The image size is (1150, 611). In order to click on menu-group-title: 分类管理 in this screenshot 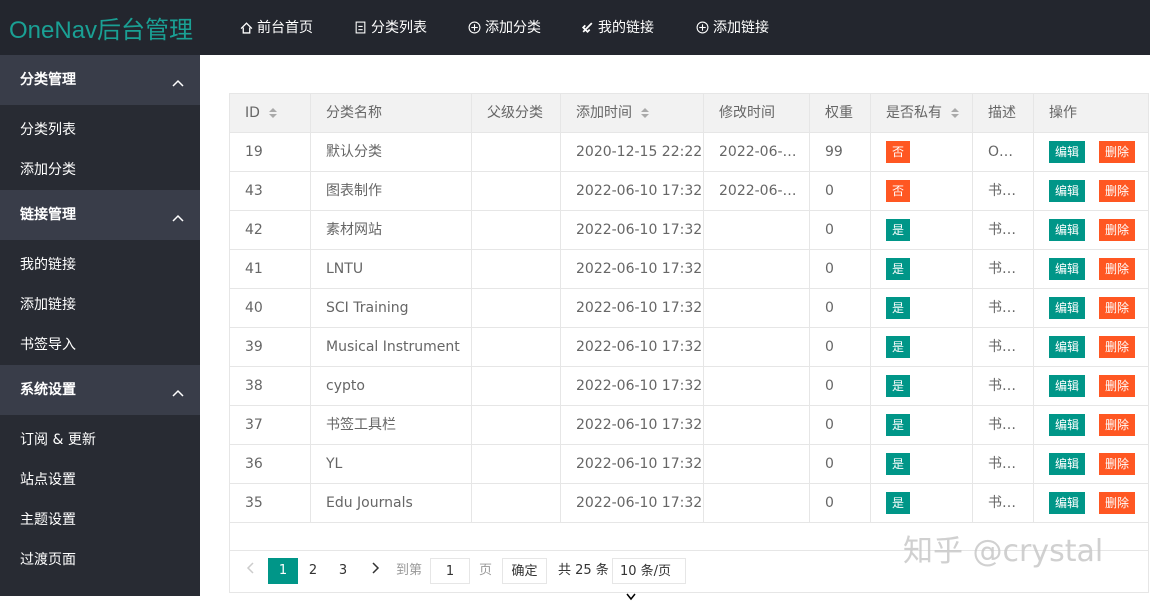, I will do `click(100, 80)`.